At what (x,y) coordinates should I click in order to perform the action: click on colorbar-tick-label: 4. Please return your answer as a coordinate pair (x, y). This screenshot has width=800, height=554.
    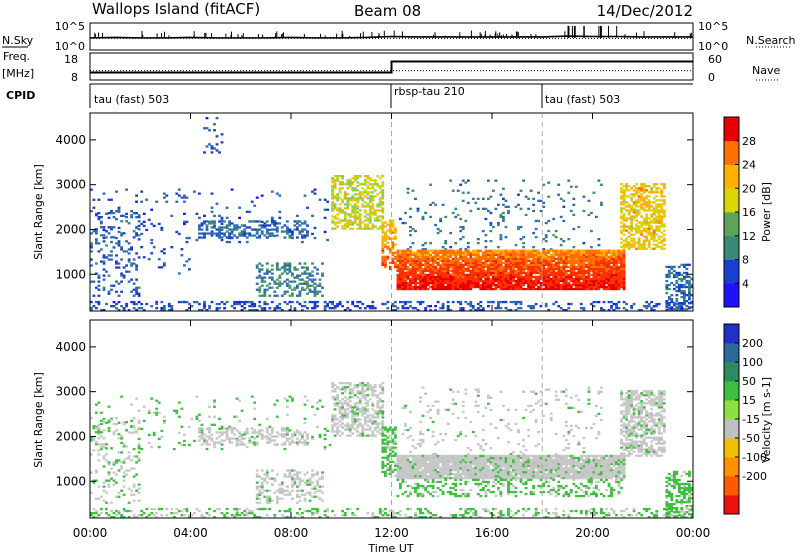
    Looking at the image, I should click on (745, 283).